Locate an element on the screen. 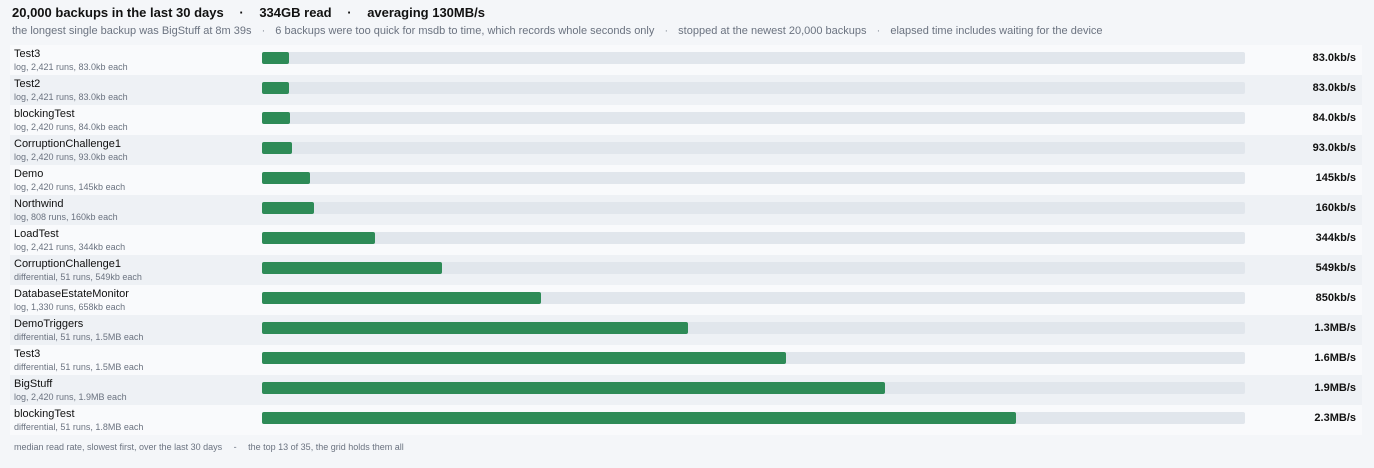 The image size is (1374, 468). row-meta: log, 2,420 runs, 145kb each is located at coordinates (70, 187).